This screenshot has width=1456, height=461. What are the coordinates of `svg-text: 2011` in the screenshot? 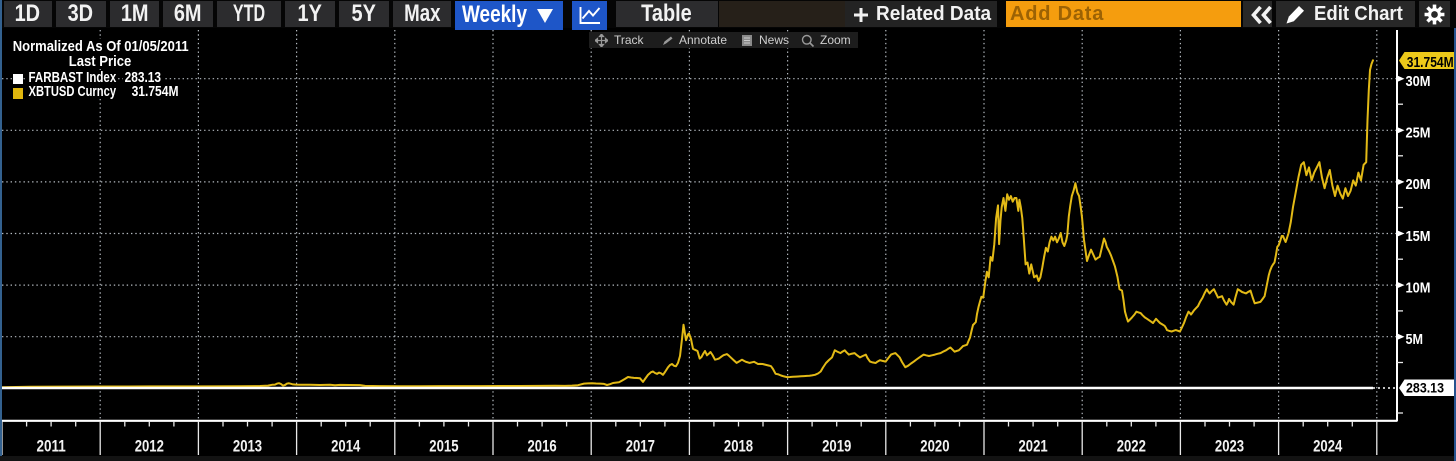 It's located at (51, 447).